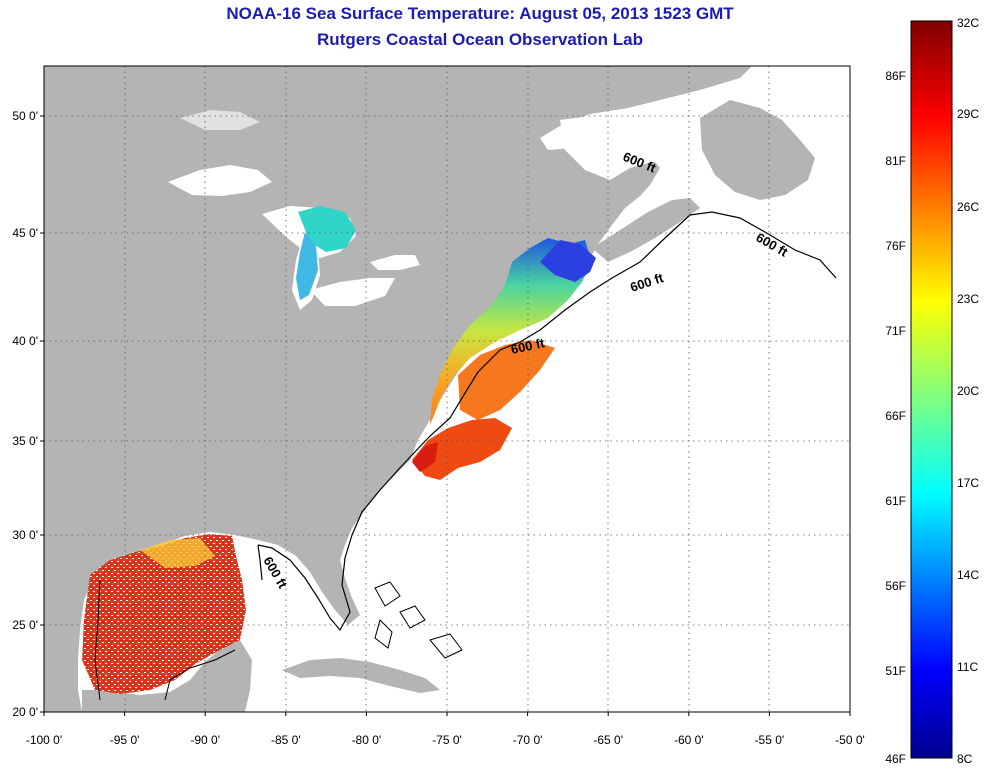 The height and width of the screenshot is (770, 984). I want to click on lat-tick-label: 20 0', so click(25, 712).